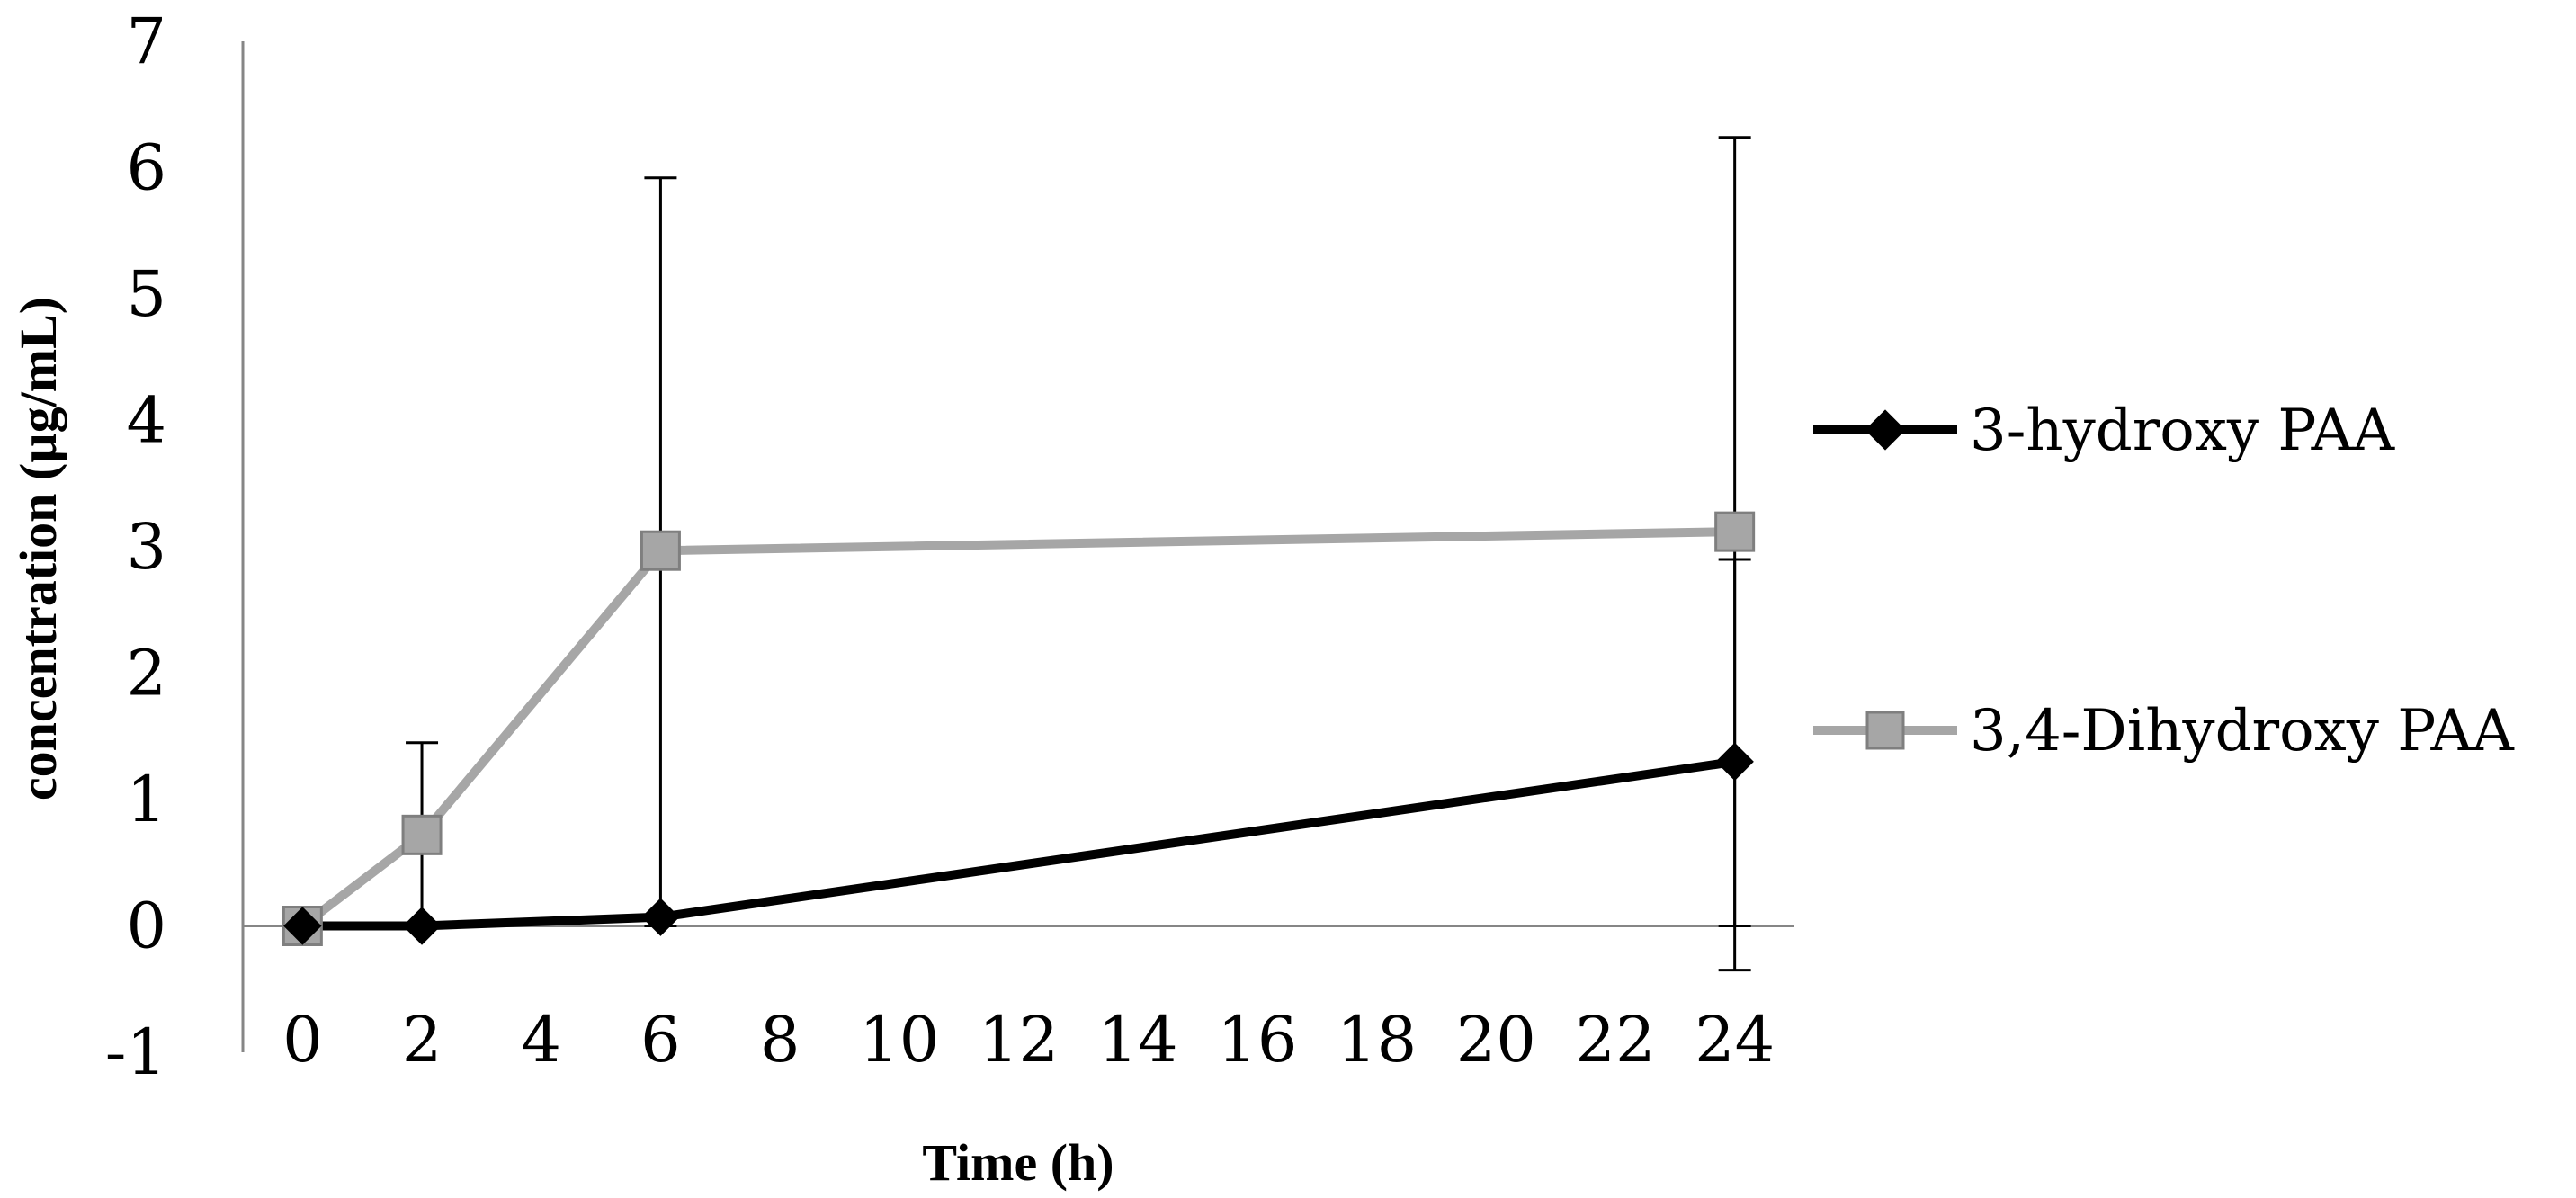 The width and height of the screenshot is (2576, 1198). Describe the element at coordinates (1615, 1040) in the screenshot. I see `x-tick-label: 22` at that location.